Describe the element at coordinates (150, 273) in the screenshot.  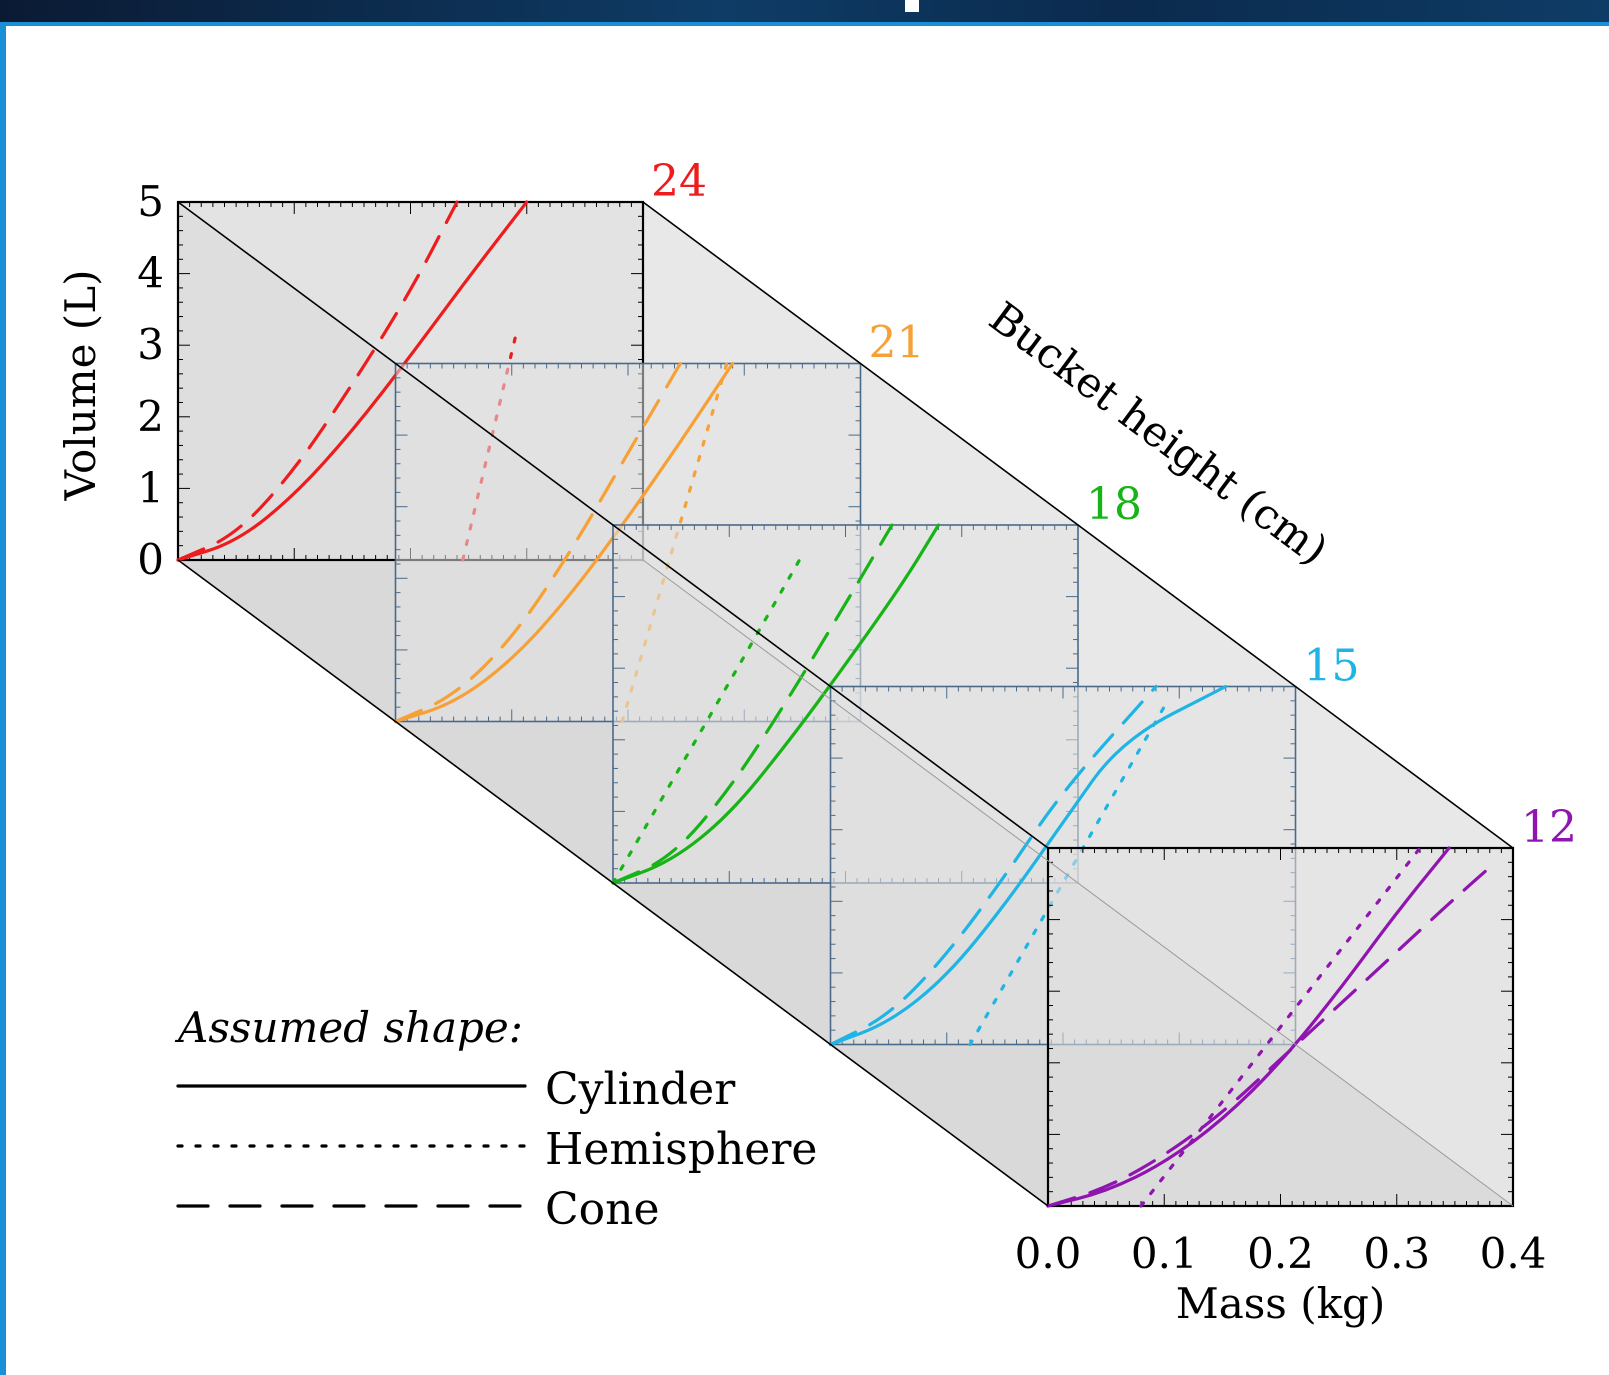
I see `y-tick-label: 4` at that location.